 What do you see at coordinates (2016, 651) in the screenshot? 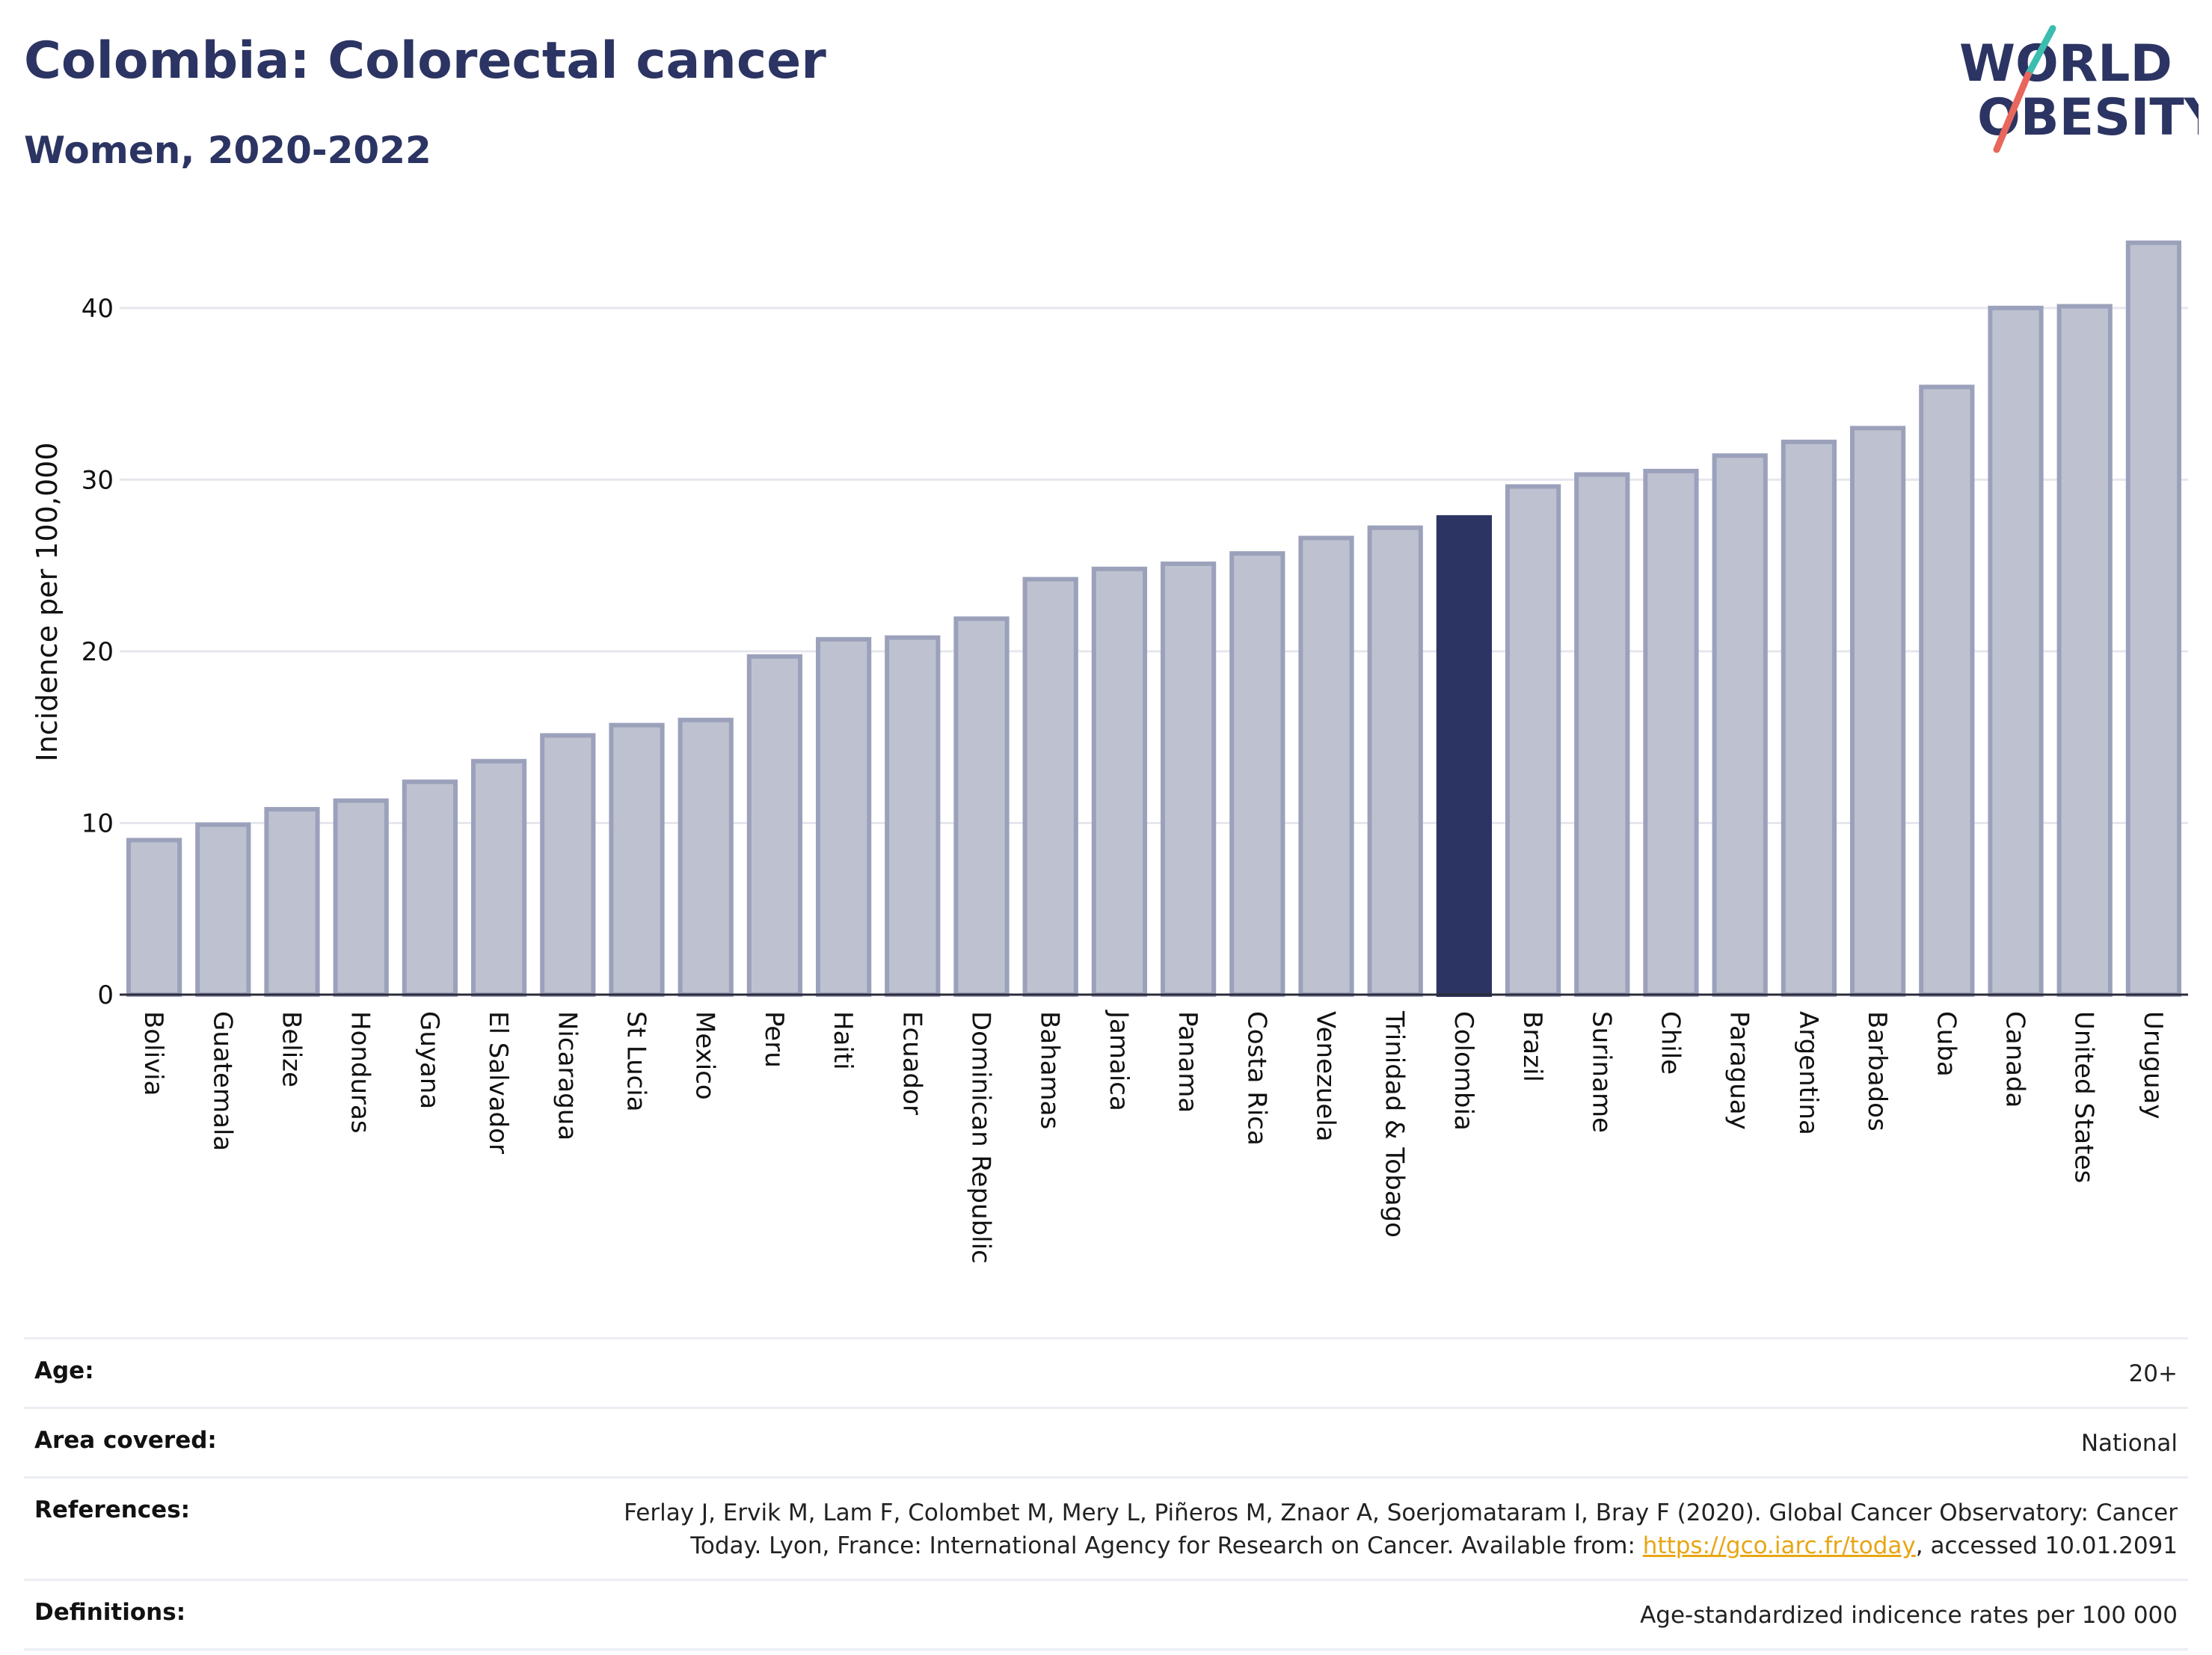
I see `bar-canada` at bounding box center [2016, 651].